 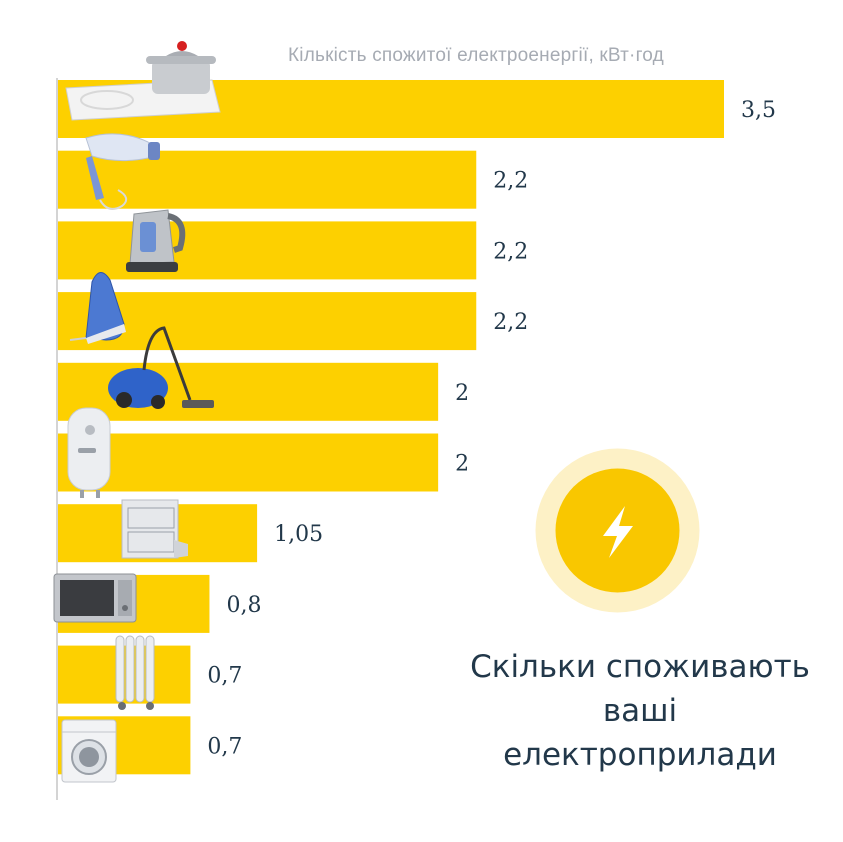 I want to click on lightning-icon, so click(x=618, y=532).